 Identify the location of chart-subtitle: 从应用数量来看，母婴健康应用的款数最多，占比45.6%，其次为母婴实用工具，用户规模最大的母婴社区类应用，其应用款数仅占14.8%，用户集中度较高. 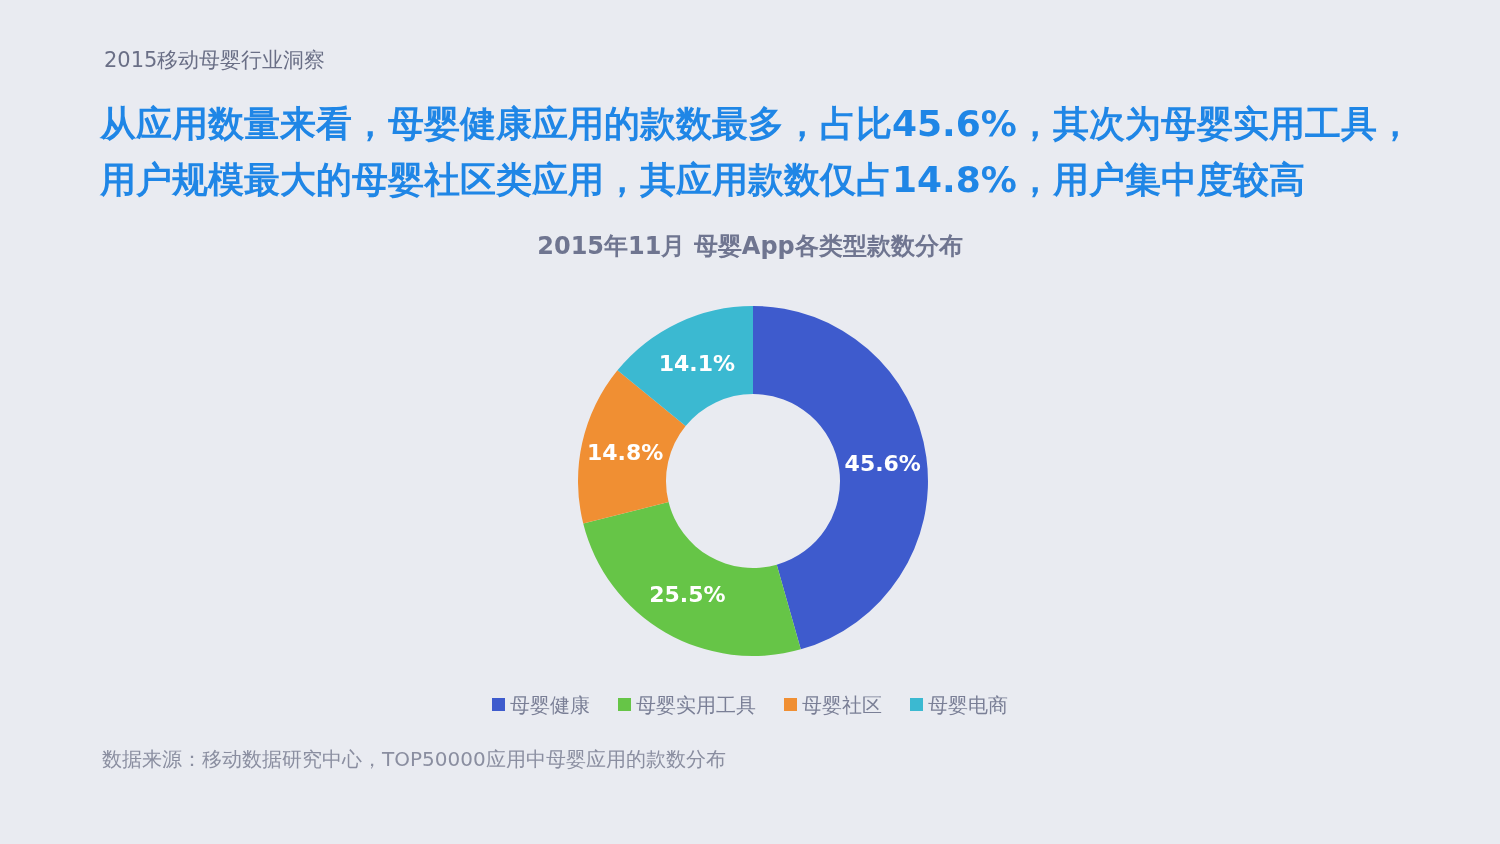
(757, 152).